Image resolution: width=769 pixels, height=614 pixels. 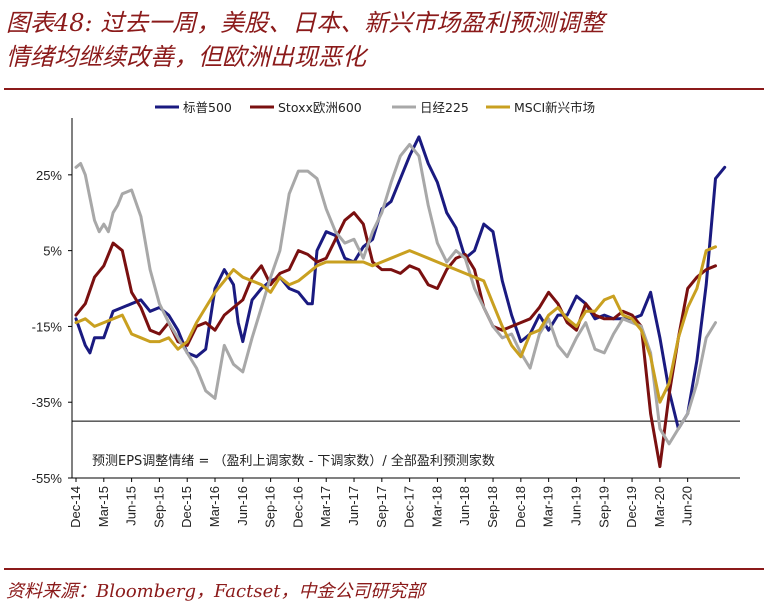 I want to click on legend-label: MSCI新兴市场, so click(x=554, y=107).